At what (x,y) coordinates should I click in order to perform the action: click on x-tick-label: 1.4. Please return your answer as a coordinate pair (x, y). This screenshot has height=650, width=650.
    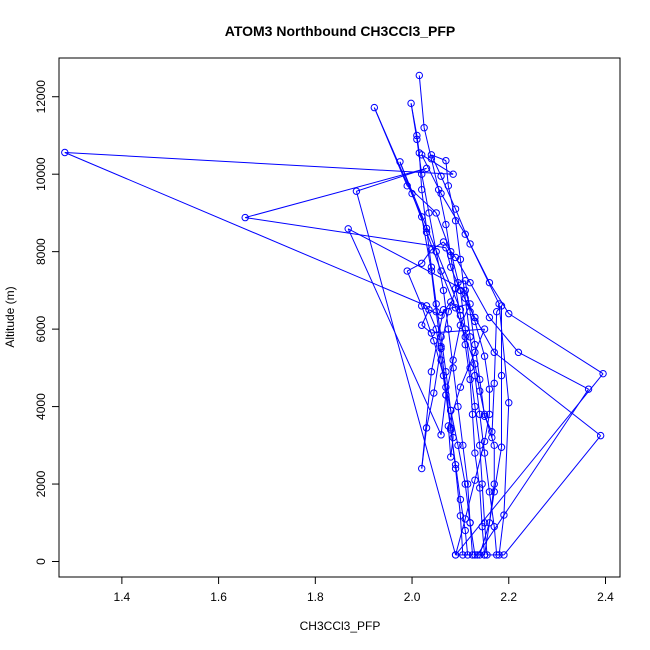
    Looking at the image, I should click on (122, 597).